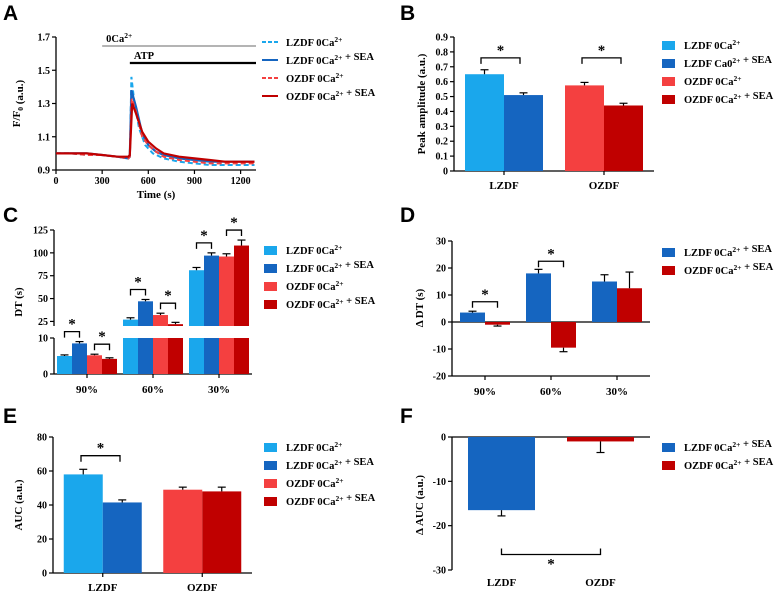 Image resolution: width=782 pixels, height=592 pixels. I want to click on panel-b-category-label: OZDF, so click(604, 186).